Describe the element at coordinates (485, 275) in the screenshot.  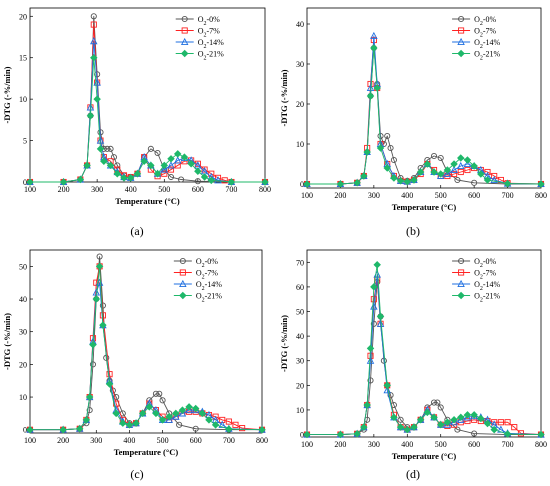
I see `legend-label: O2-7%` at that location.